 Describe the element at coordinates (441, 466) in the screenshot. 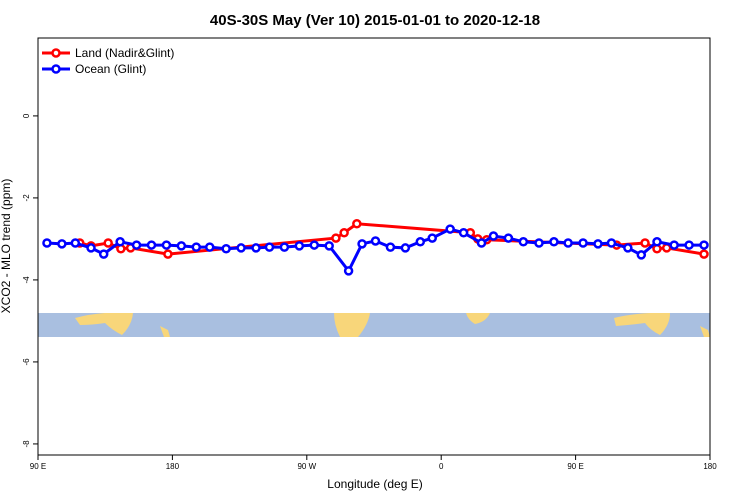

I see `x-tick-label: 0` at that location.